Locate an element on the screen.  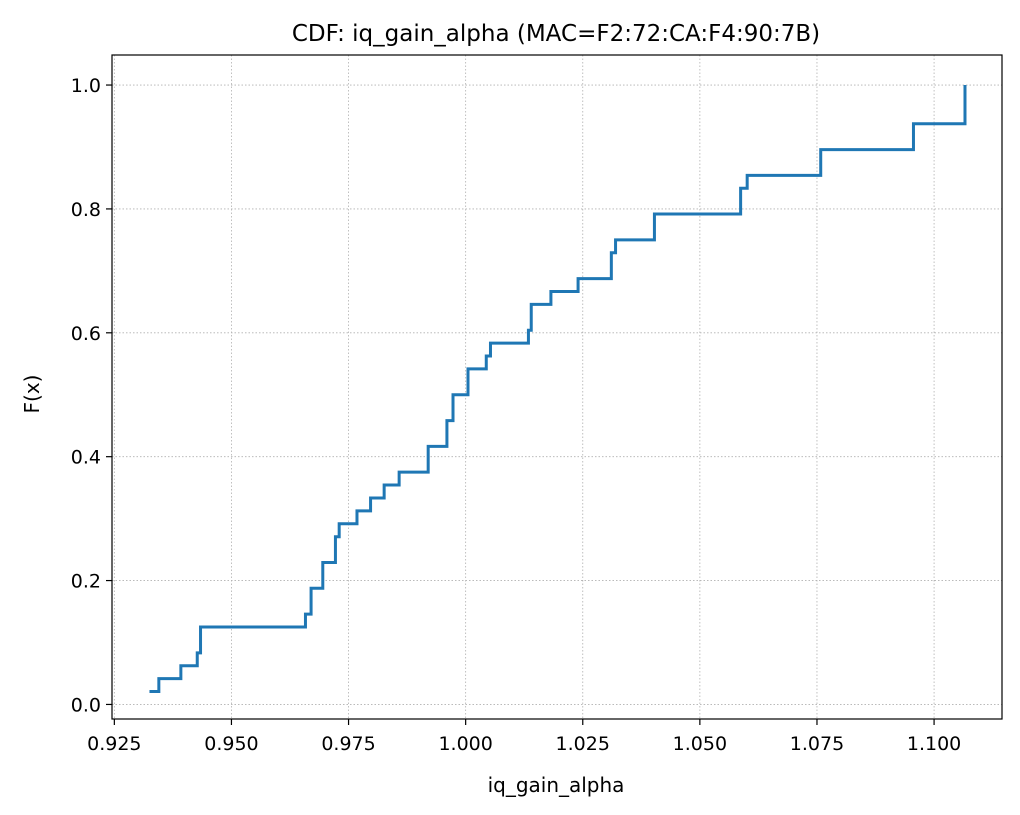
x-tick-label: 1.000 is located at coordinates (465, 744).